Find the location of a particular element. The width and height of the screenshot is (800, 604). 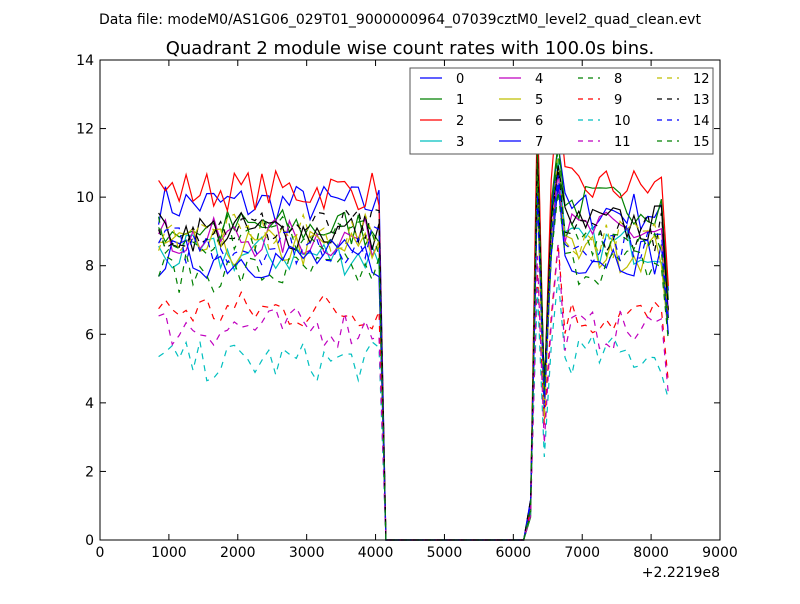

y-tick-label: 8 is located at coordinates (89, 267).